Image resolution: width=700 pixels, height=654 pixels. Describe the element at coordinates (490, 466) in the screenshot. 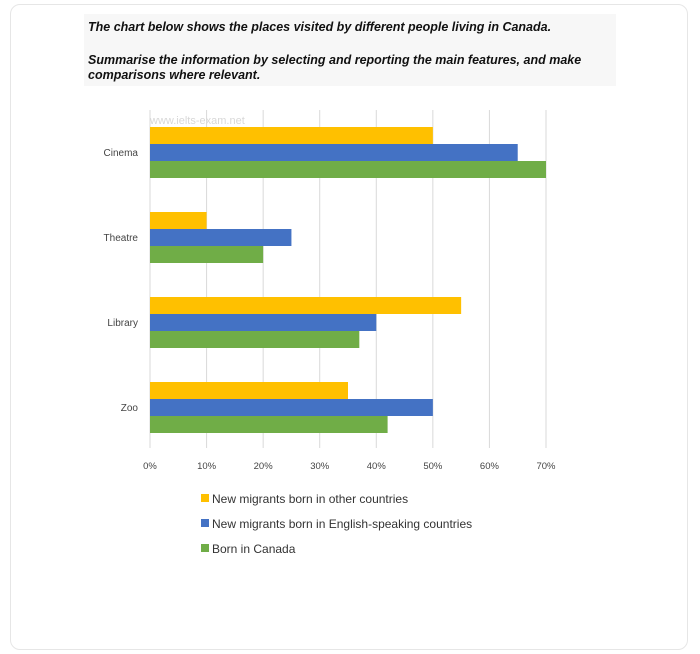

I see `x-tick-label: 60%` at that location.